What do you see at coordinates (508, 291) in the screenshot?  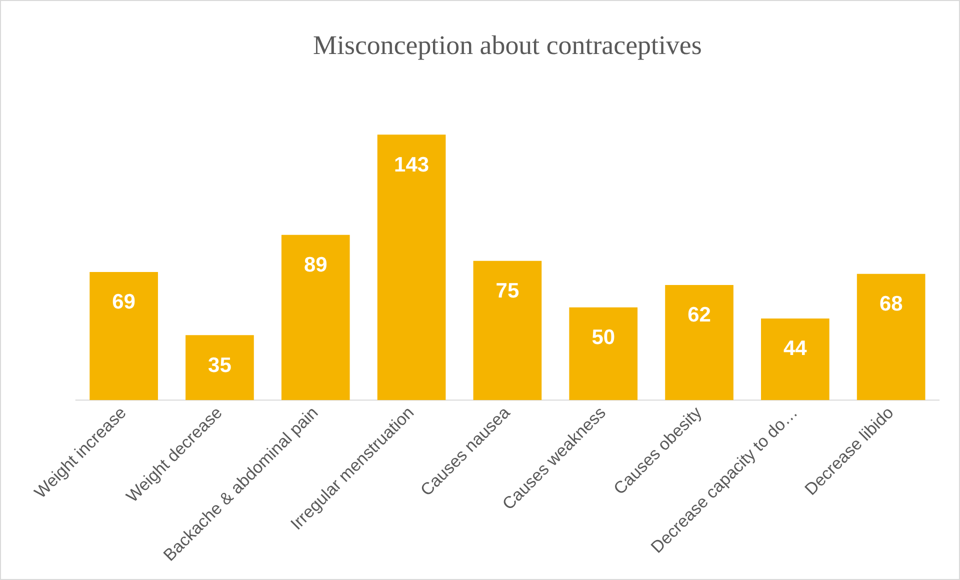 I see `data-label: 75` at bounding box center [508, 291].